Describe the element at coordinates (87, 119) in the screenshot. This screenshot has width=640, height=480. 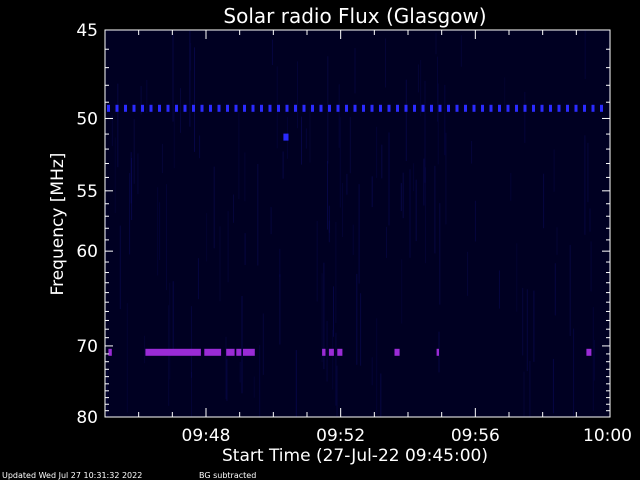
I see `y-tick-label: 50` at that location.